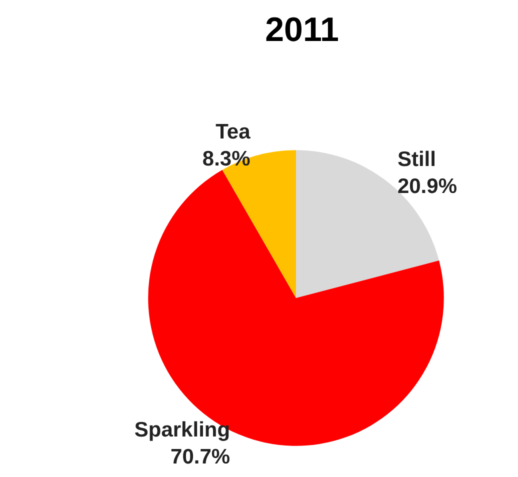  I want to click on slice-label: Still, so click(416, 160).